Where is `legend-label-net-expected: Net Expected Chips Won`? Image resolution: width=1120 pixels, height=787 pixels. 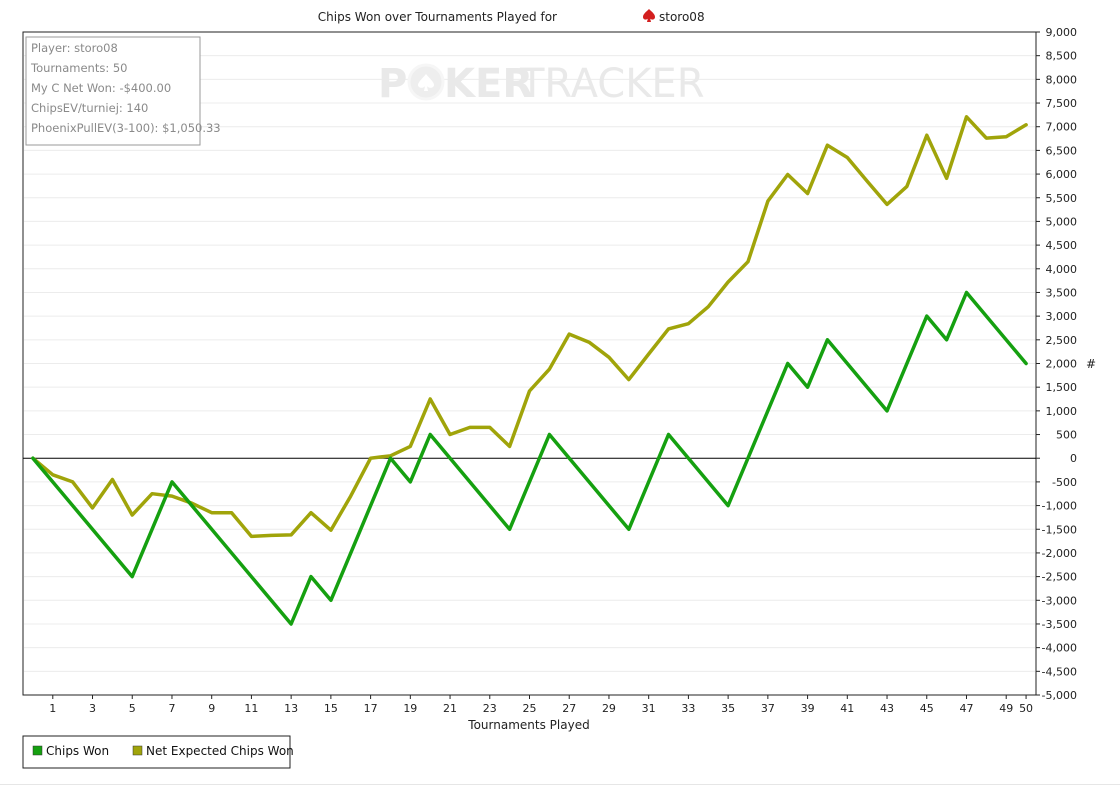 legend-label-net-expected: Net Expected Chips Won is located at coordinates (220, 751).